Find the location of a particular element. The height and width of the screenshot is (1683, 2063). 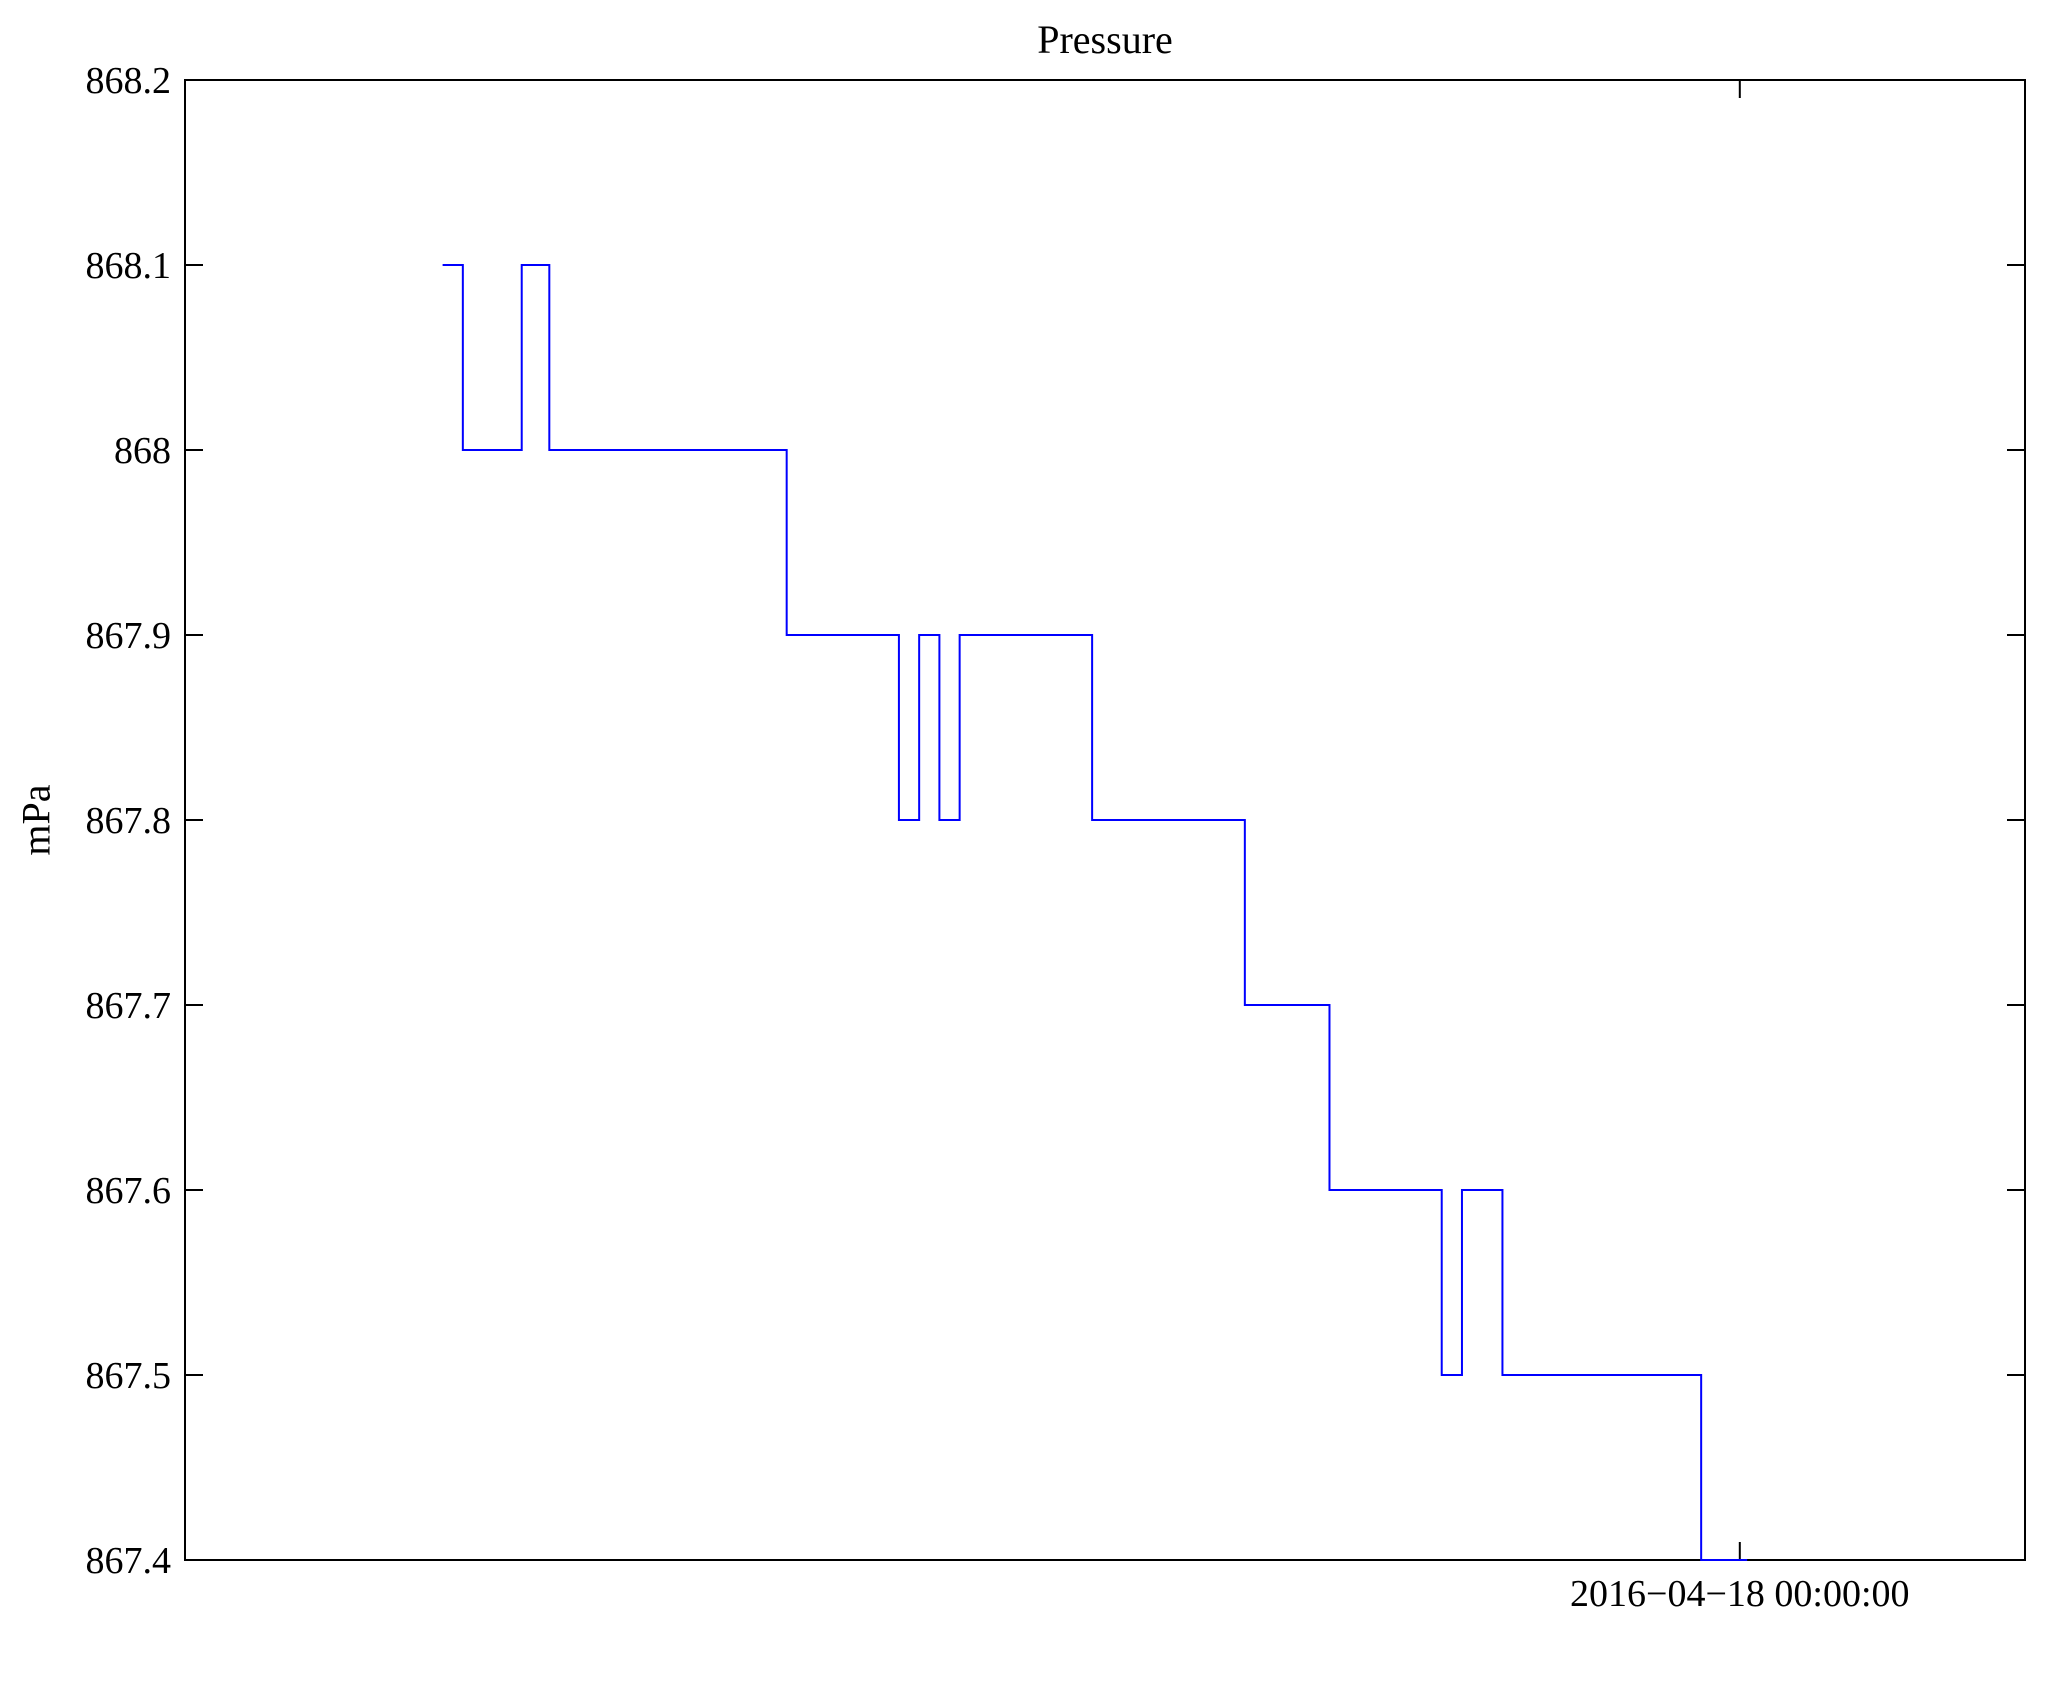

chart-title: Pressure is located at coordinates (1105, 39).